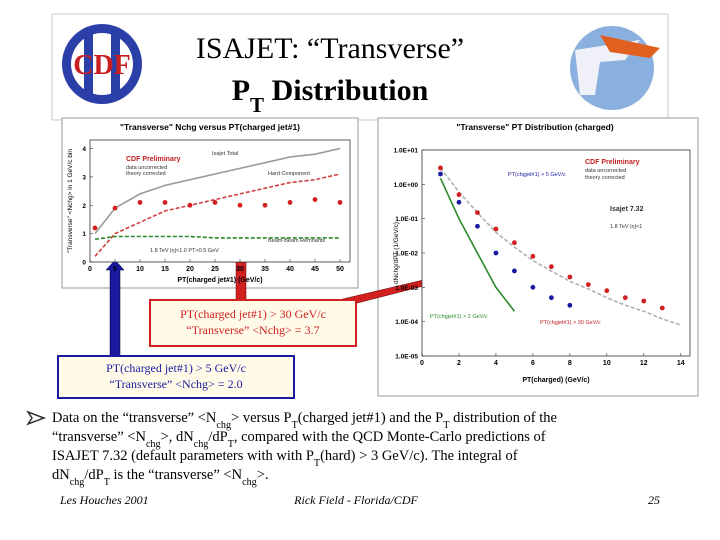  Describe the element at coordinates (99, 437) in the screenshot. I see `text-run: “transverse” <N` at that location.